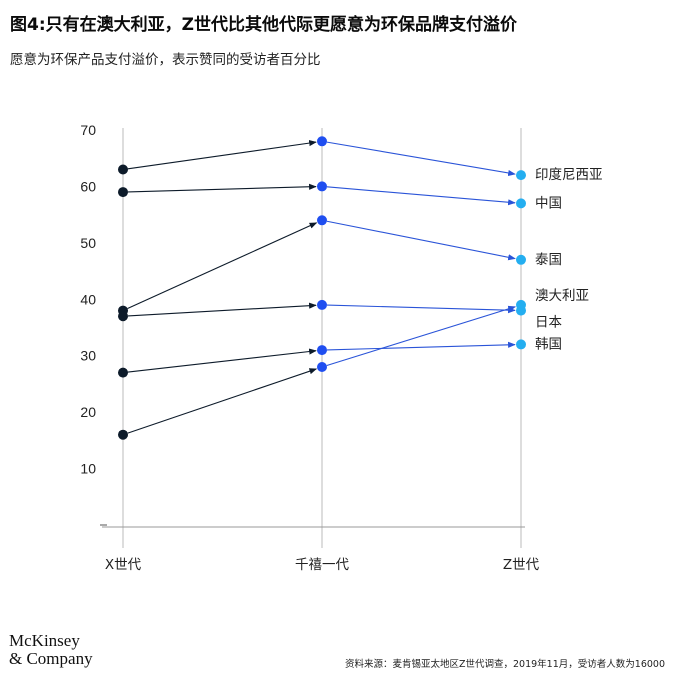 Image resolution: width=675 pixels, height=690 pixels. I want to click on y-tick-label: 60, so click(88, 186).